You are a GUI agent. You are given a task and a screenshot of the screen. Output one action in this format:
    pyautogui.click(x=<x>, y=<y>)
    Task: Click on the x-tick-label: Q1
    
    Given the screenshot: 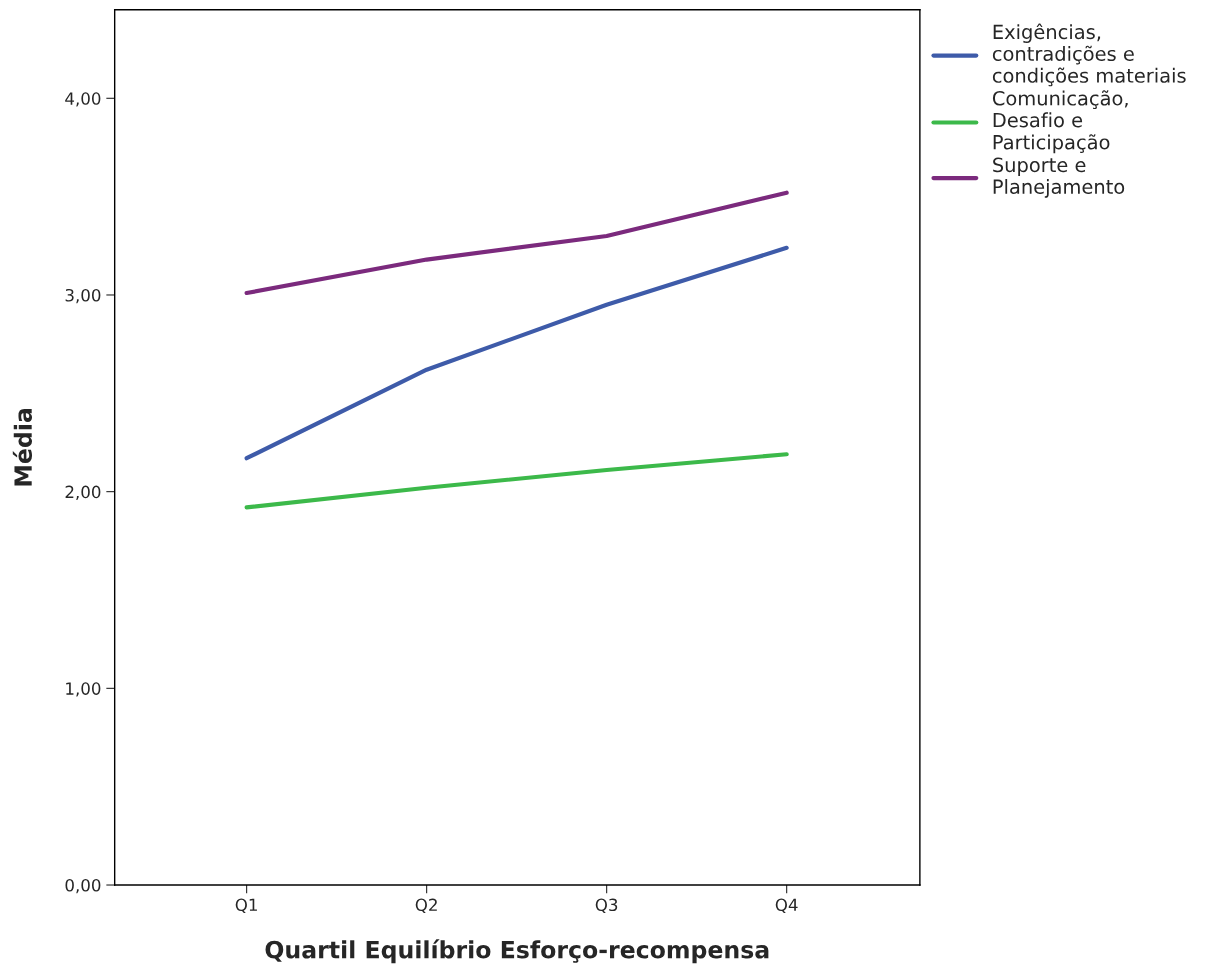 What is the action you would take?
    pyautogui.click(x=246, y=906)
    